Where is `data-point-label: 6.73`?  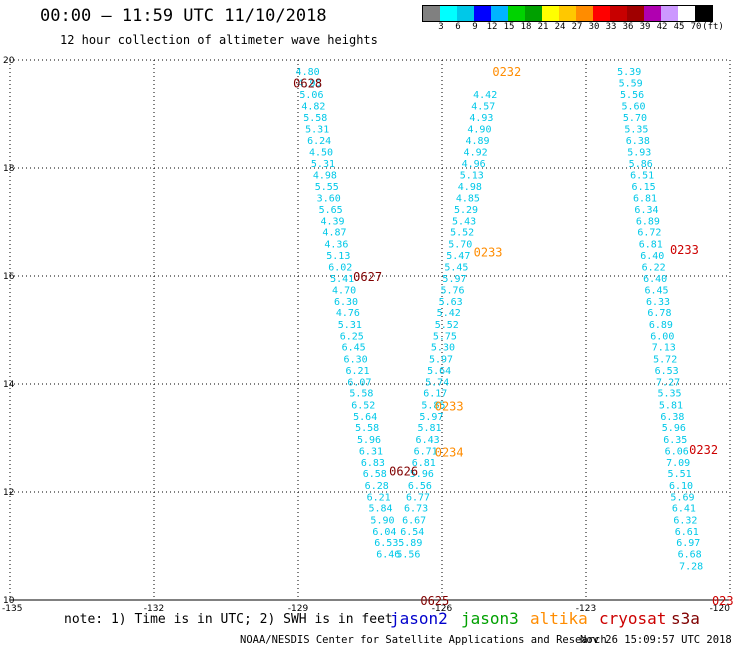
data-point-label: 6.73 is located at coordinates (416, 509).